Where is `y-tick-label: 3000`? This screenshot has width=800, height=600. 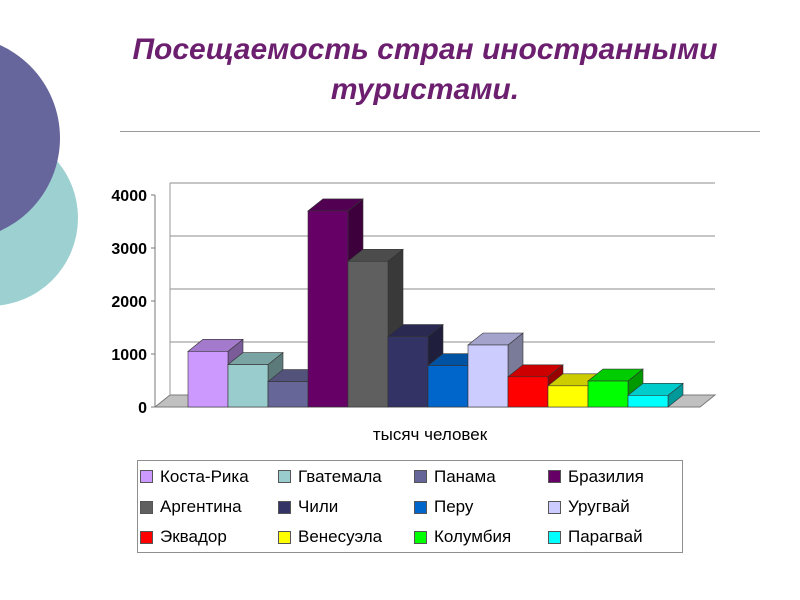
y-tick-label: 3000 is located at coordinates (129, 249).